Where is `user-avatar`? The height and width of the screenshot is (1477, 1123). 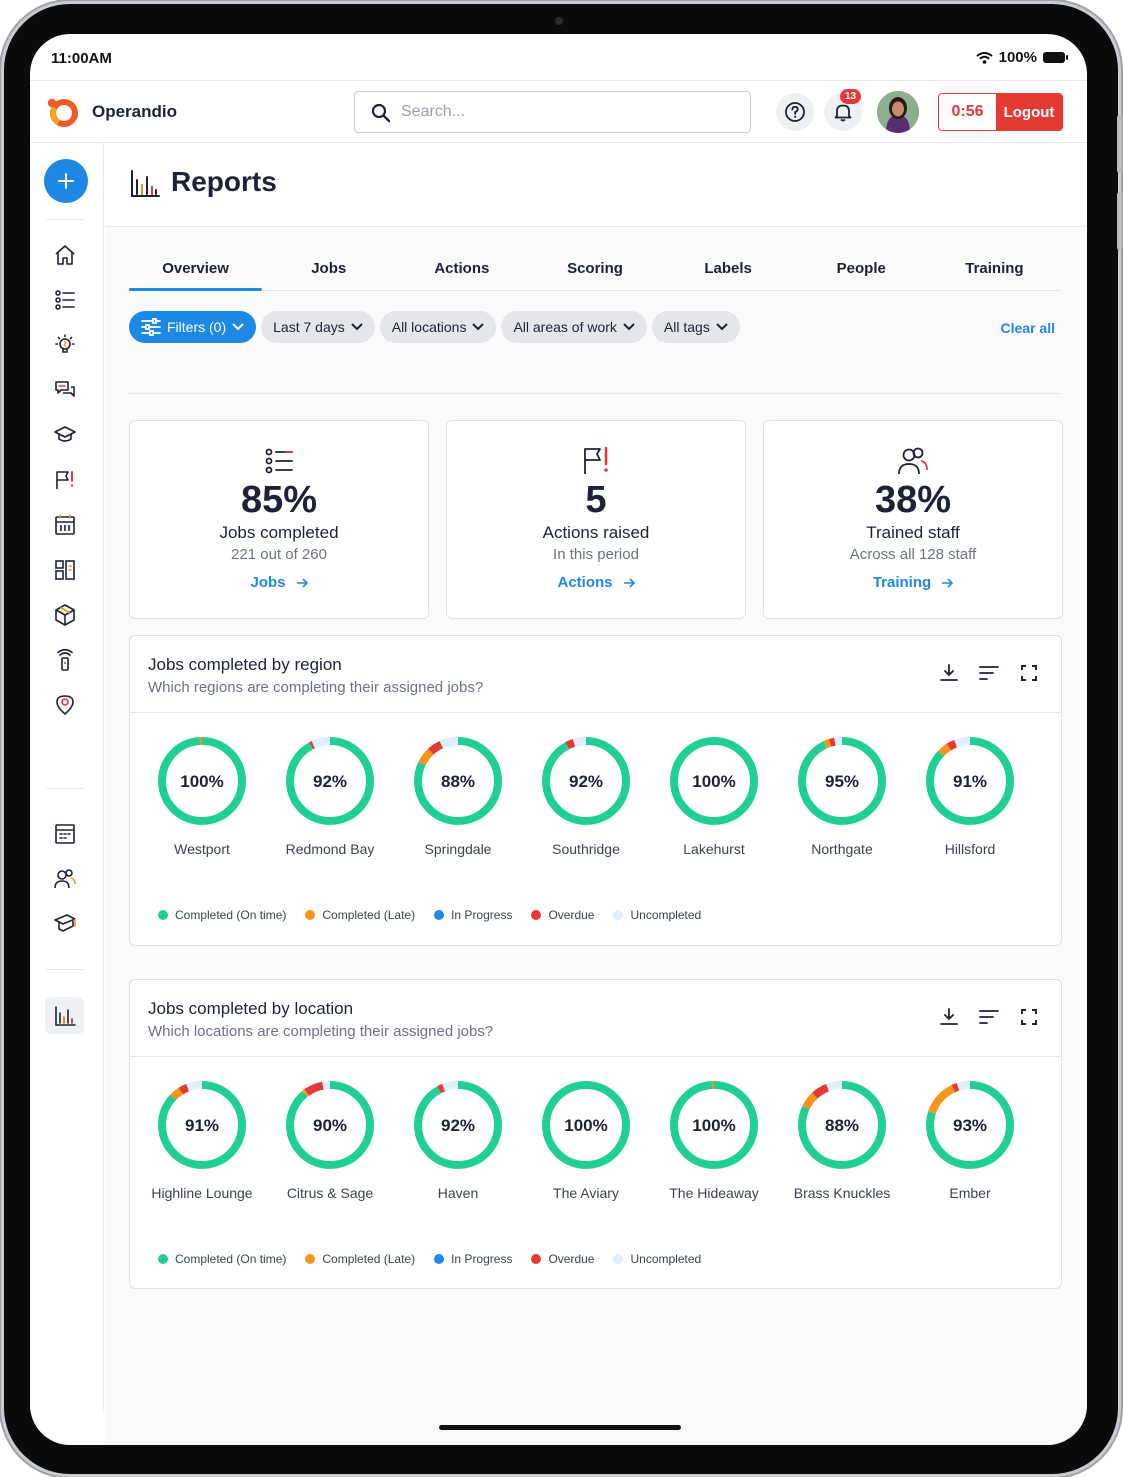 user-avatar is located at coordinates (898, 112).